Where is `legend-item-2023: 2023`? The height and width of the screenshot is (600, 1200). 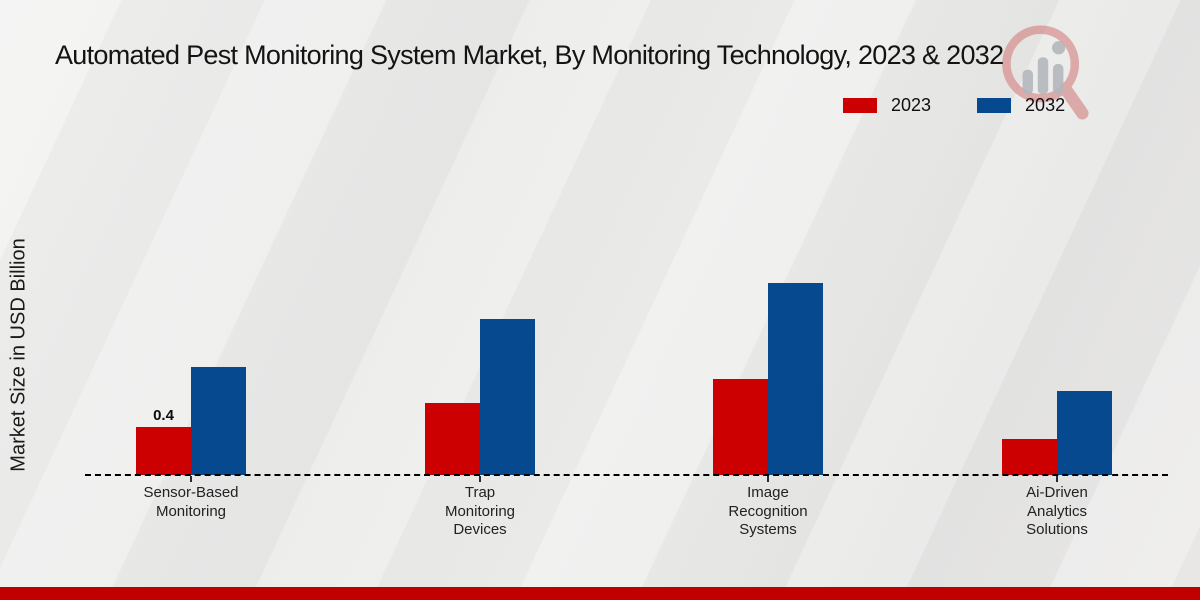
legend-item-2023: 2023 is located at coordinates (887, 105).